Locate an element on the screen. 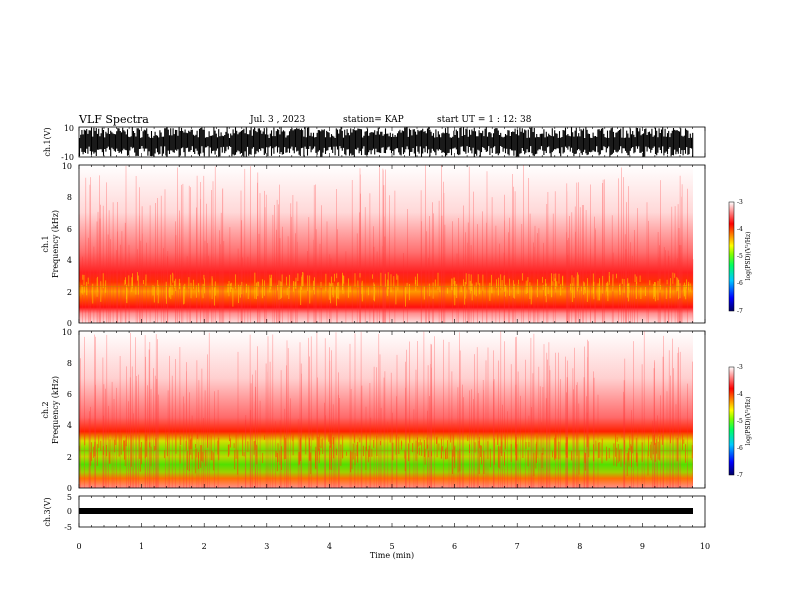 The height and width of the screenshot is (612, 792). ch3-waveform-panel: 5 0 -5 ch.3(V) is located at coordinates (374, 512).